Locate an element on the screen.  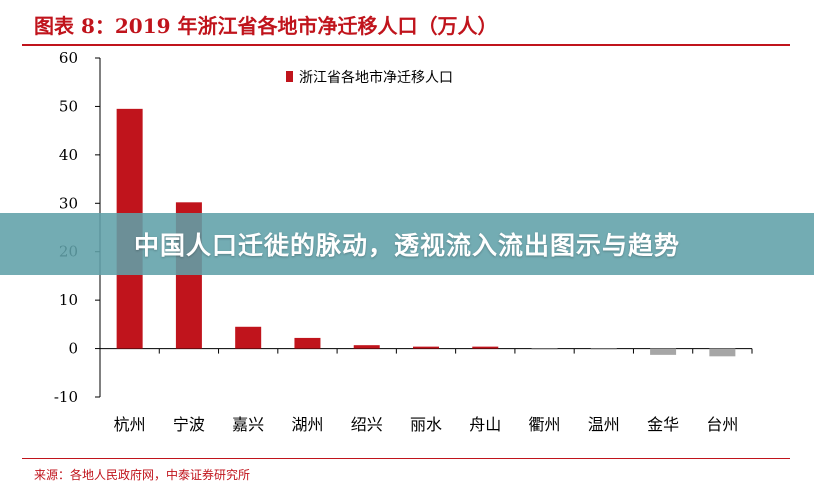
x-tick-label: 绍兴 is located at coordinates (367, 424).